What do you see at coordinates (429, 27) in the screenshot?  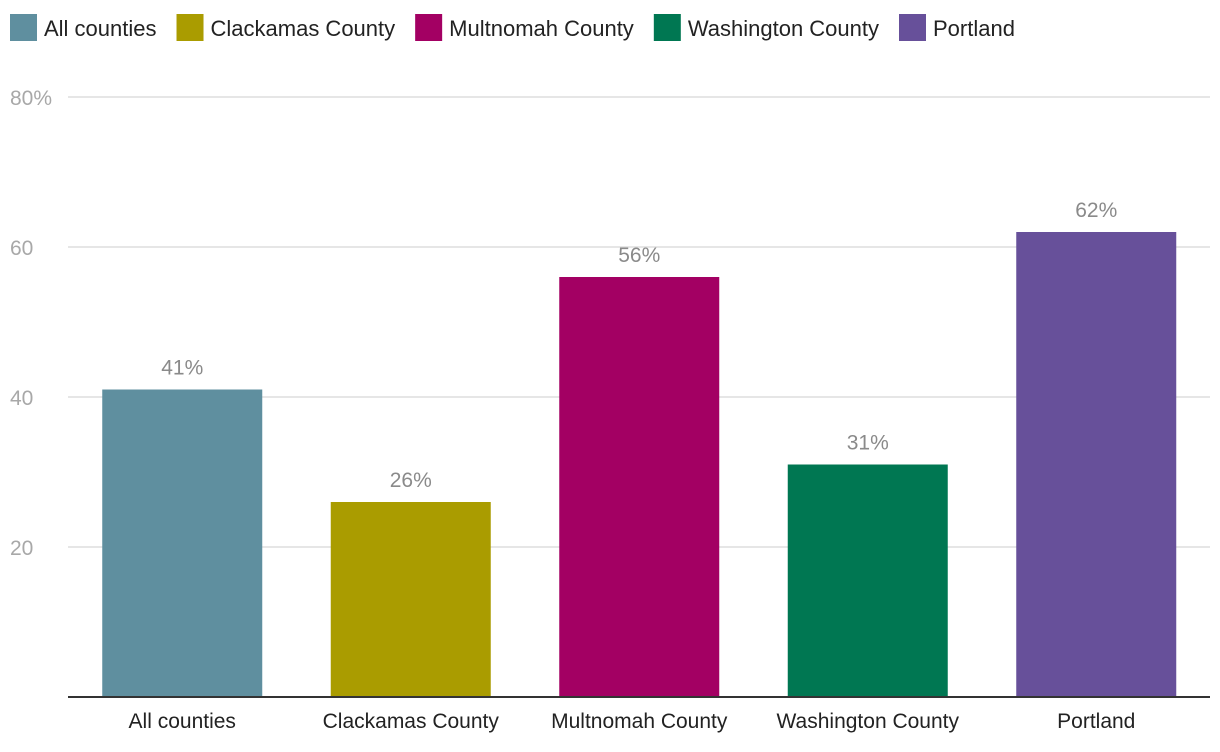 I see `legend-swatch-multnomah-county` at bounding box center [429, 27].